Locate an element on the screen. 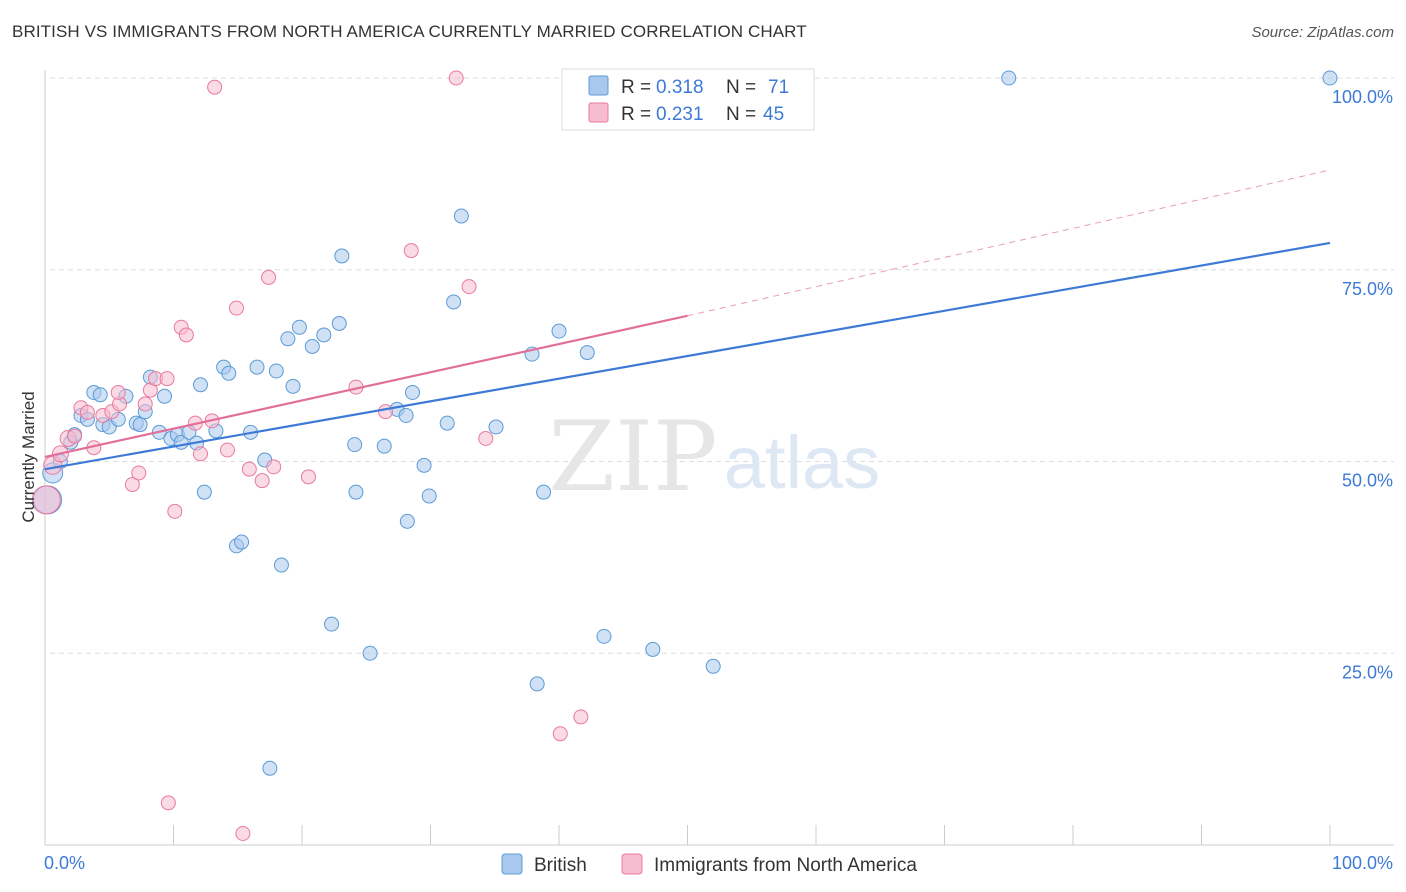  x-tick-label: 0.0% is located at coordinates (64, 863).